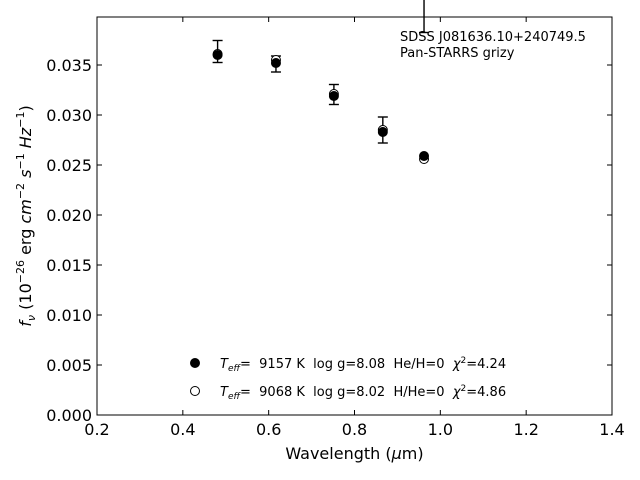 The height and width of the screenshot is (480, 640). What do you see at coordinates (611, 429) in the screenshot?
I see `x-tick-label: 1.4` at bounding box center [611, 429].